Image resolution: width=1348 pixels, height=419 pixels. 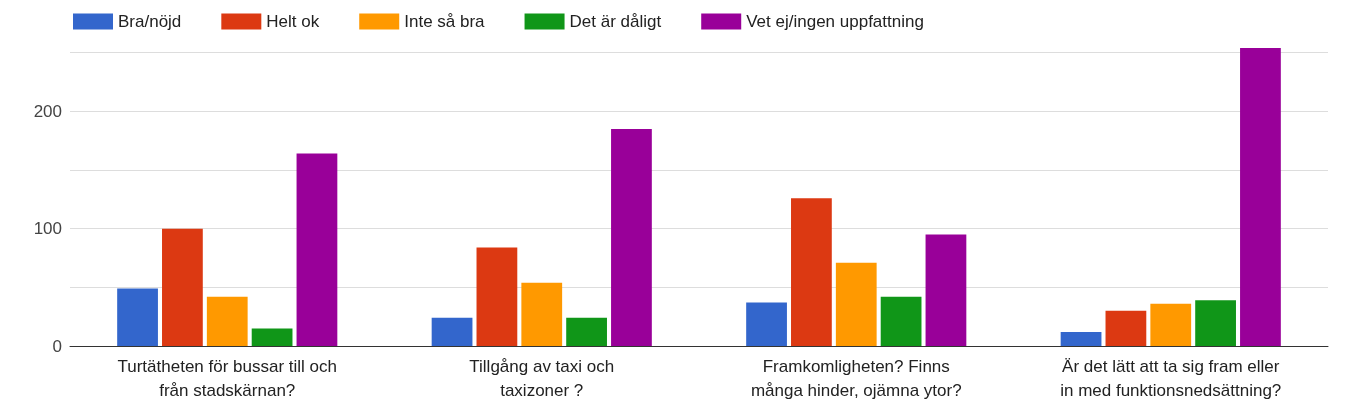 What do you see at coordinates (1171, 378) in the screenshot?
I see `x-tick-label: Är det lätt att ta sig fram eller in med funktionsnedsättning?` at bounding box center [1171, 378].